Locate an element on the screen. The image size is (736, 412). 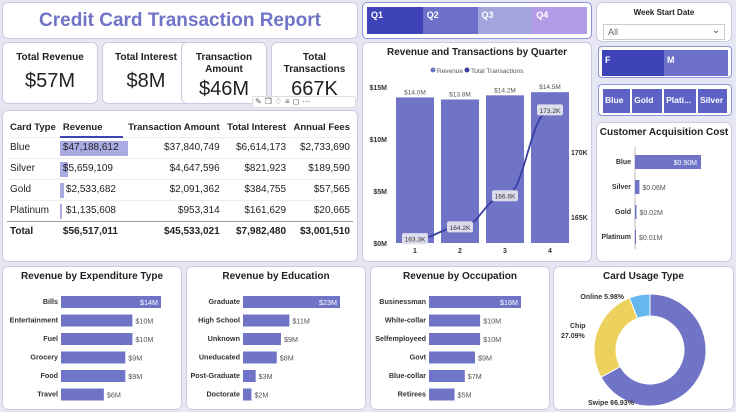
x-tick-label: 1 is located at coordinates (415, 251).